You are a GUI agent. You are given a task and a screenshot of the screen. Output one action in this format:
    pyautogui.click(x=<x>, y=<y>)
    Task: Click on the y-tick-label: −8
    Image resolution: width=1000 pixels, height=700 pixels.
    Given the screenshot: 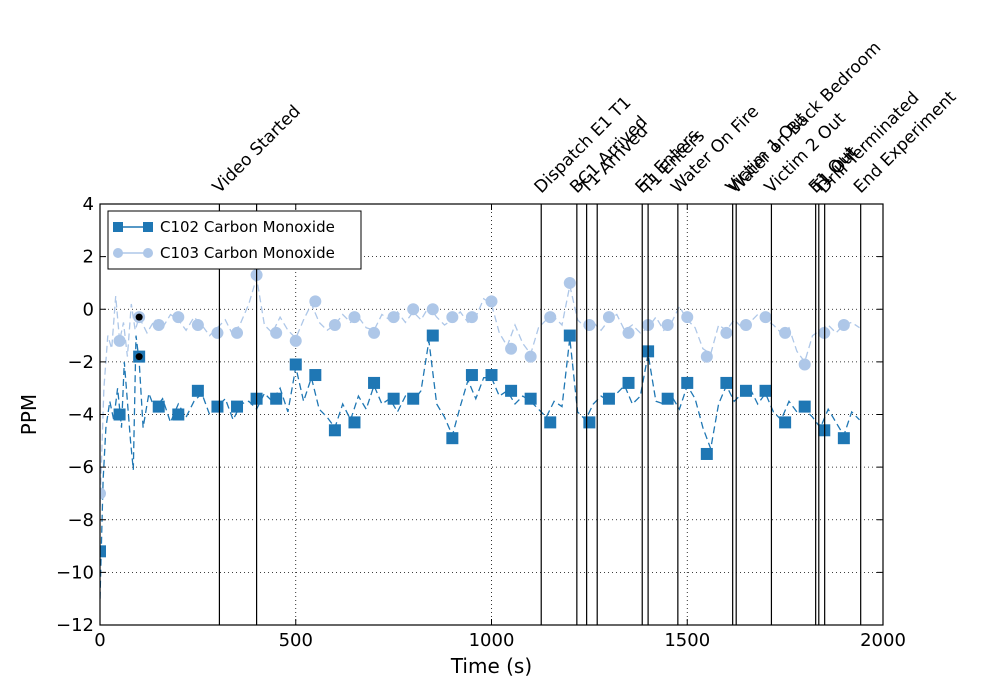 What is the action you would take?
    pyautogui.click(x=80, y=520)
    